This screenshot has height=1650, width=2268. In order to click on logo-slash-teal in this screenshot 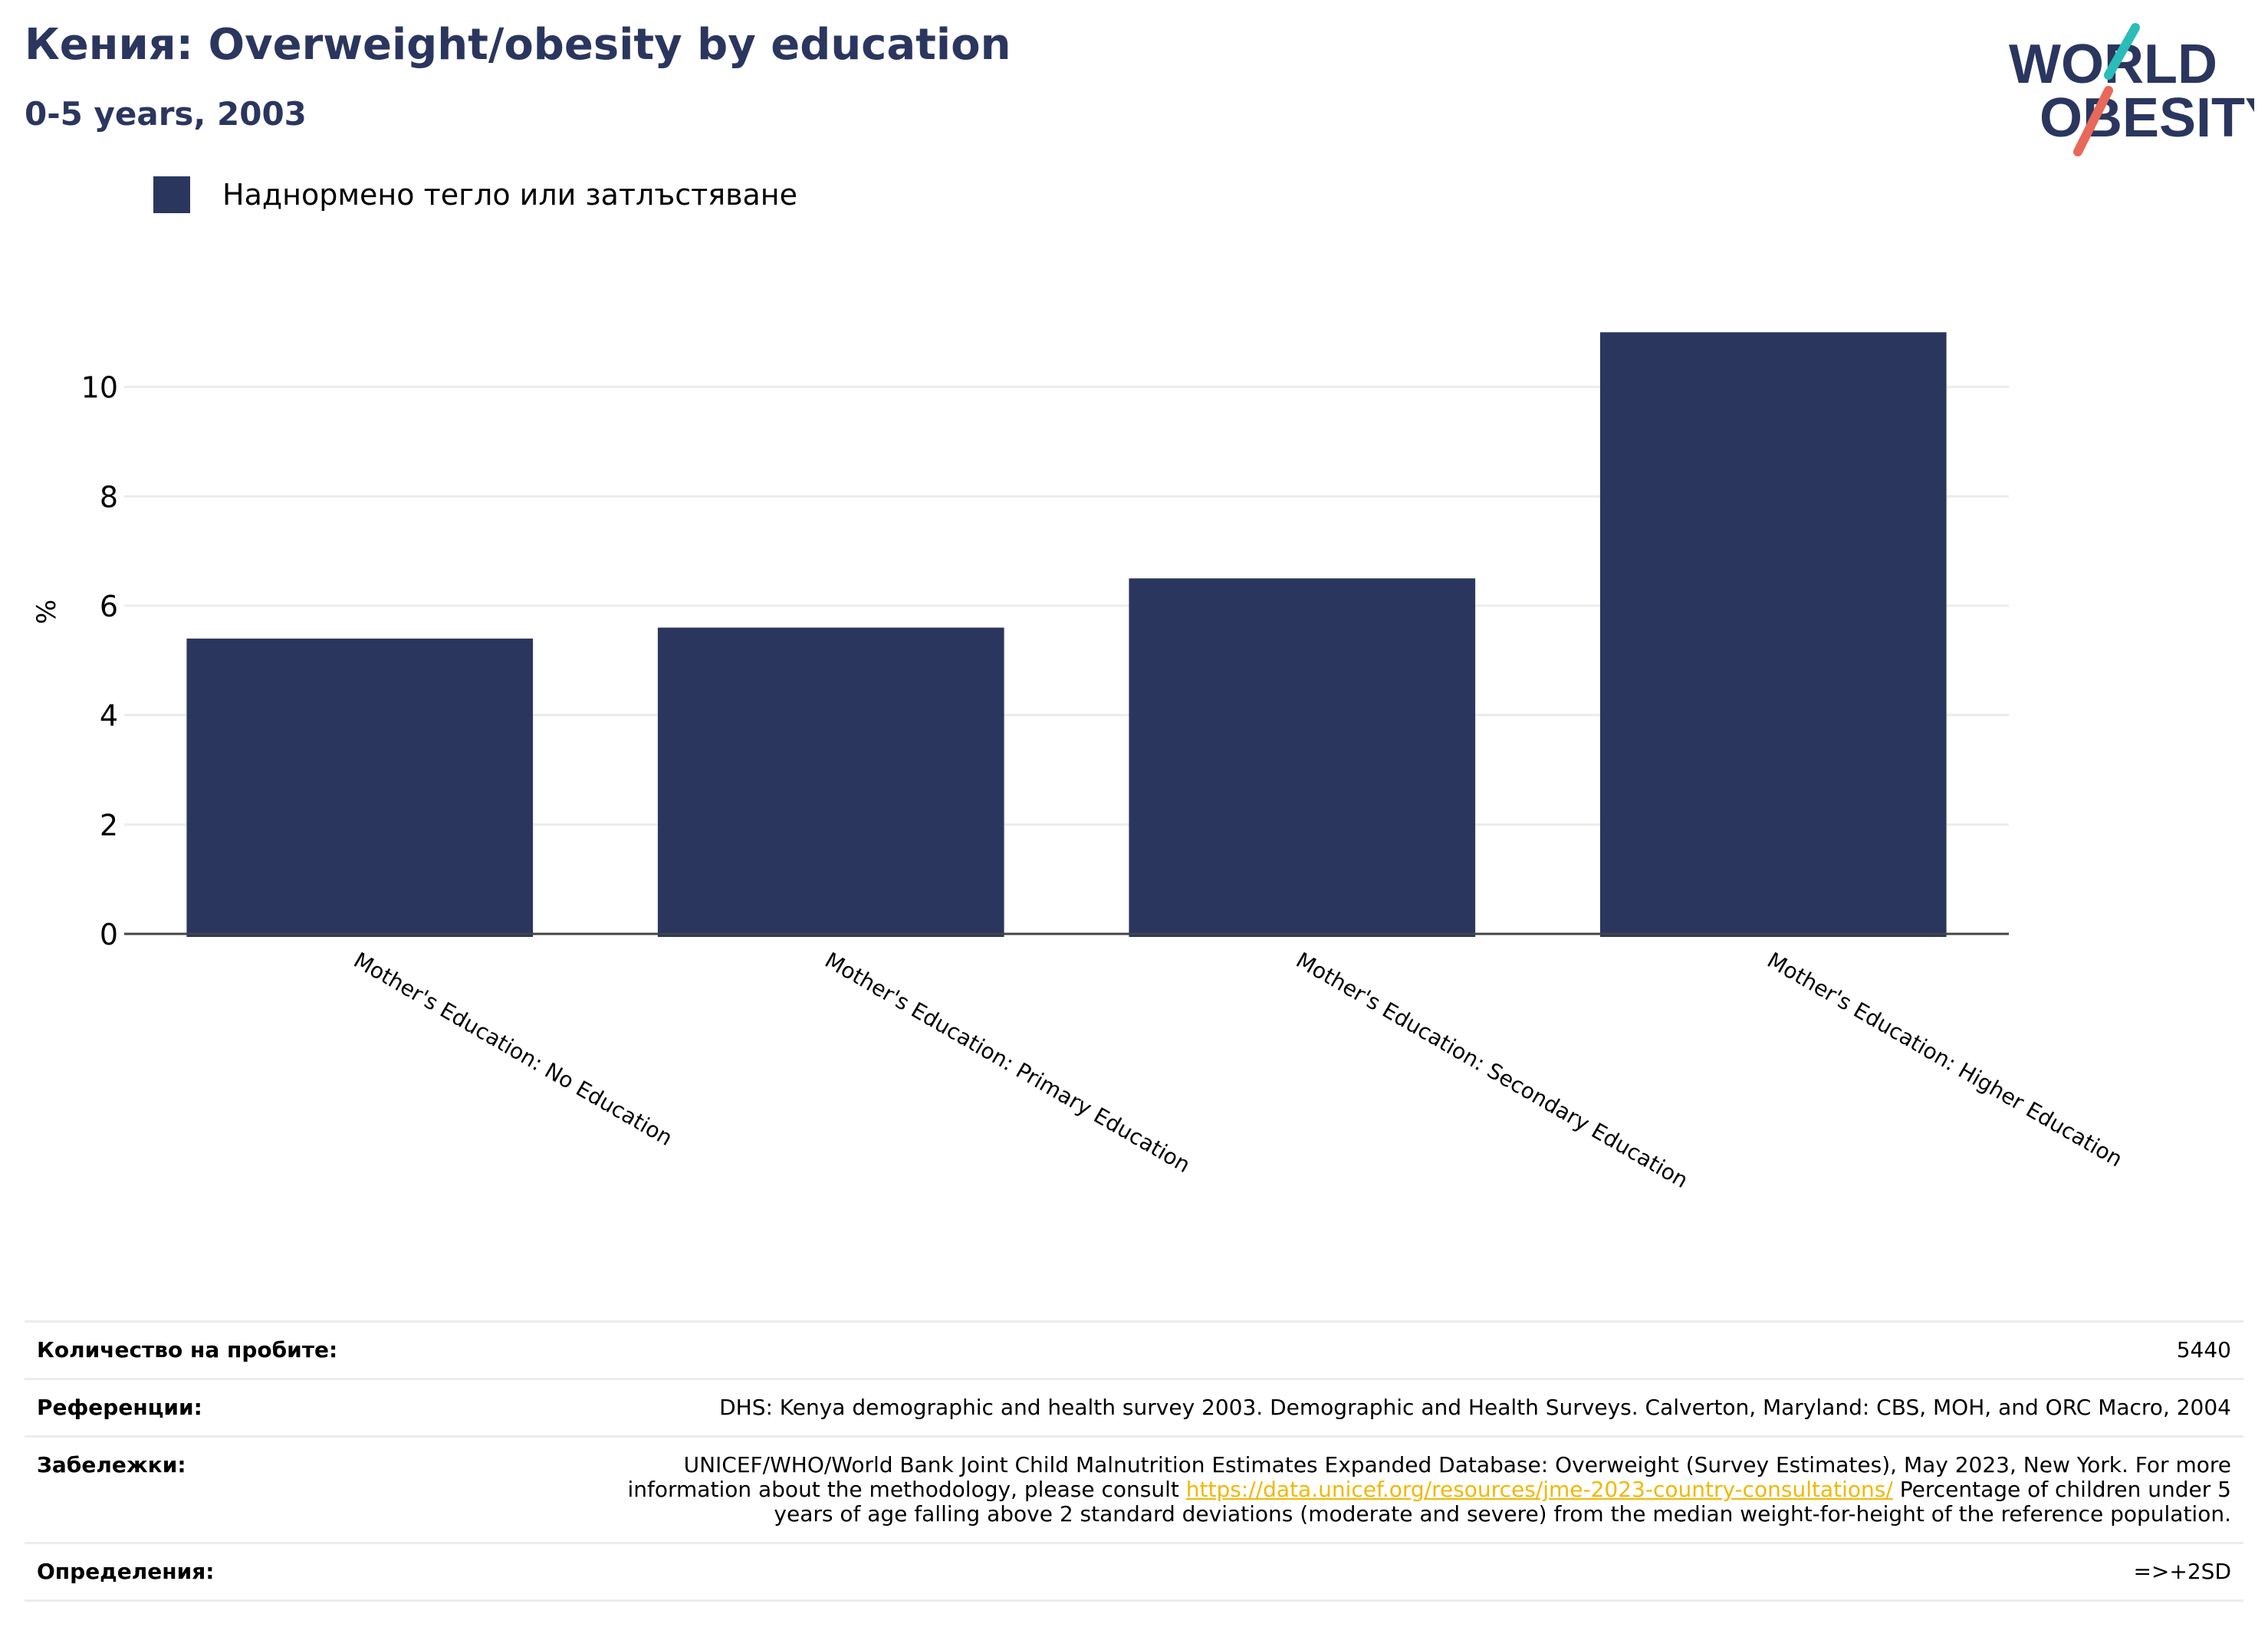, I will do `click(2122, 51)`.